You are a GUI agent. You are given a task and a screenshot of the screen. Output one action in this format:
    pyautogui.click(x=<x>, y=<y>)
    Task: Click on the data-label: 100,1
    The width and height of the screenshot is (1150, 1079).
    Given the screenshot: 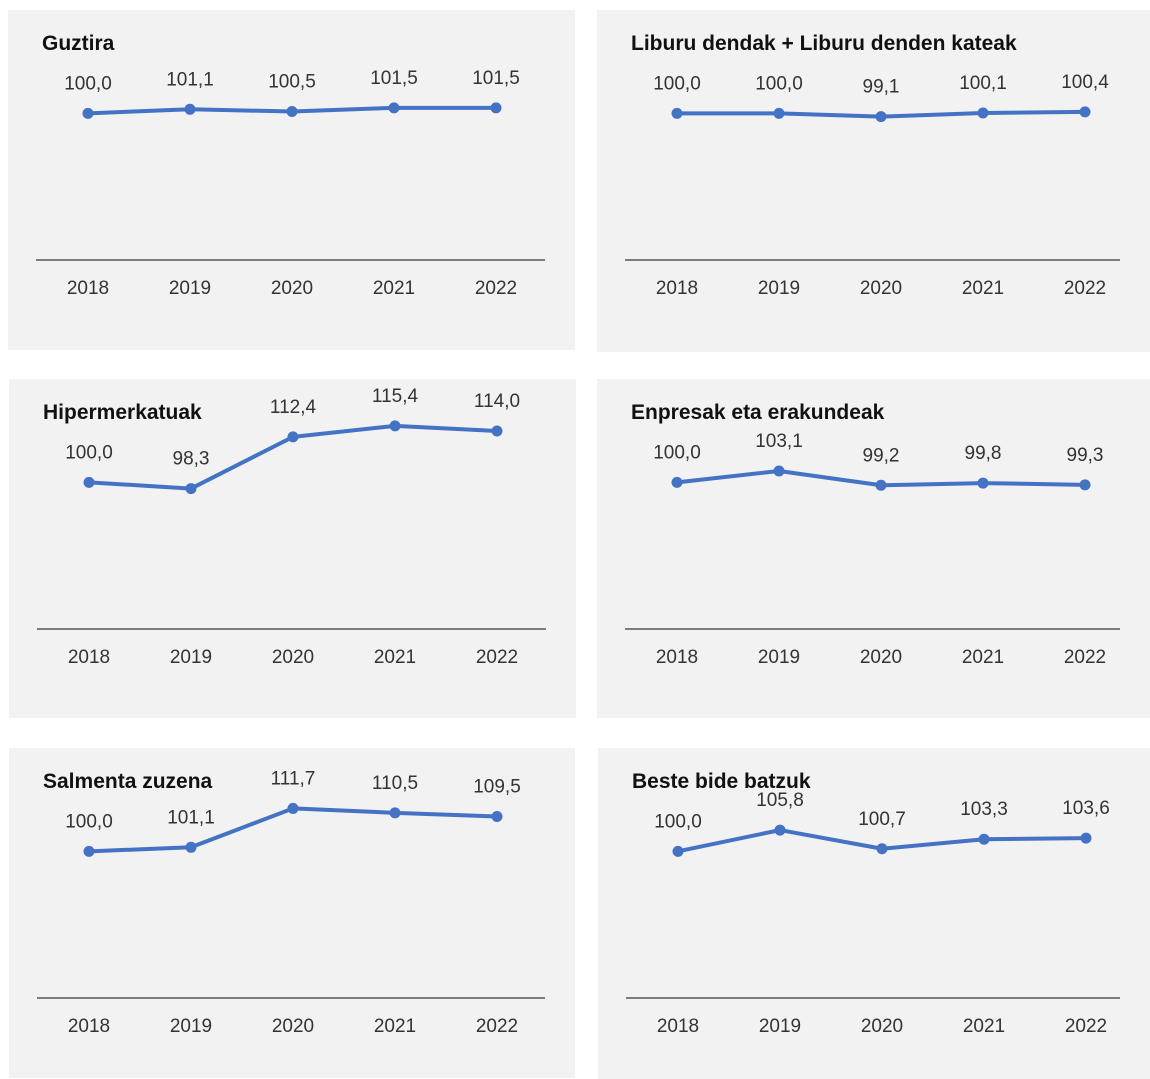 What is the action you would take?
    pyautogui.click(x=983, y=83)
    